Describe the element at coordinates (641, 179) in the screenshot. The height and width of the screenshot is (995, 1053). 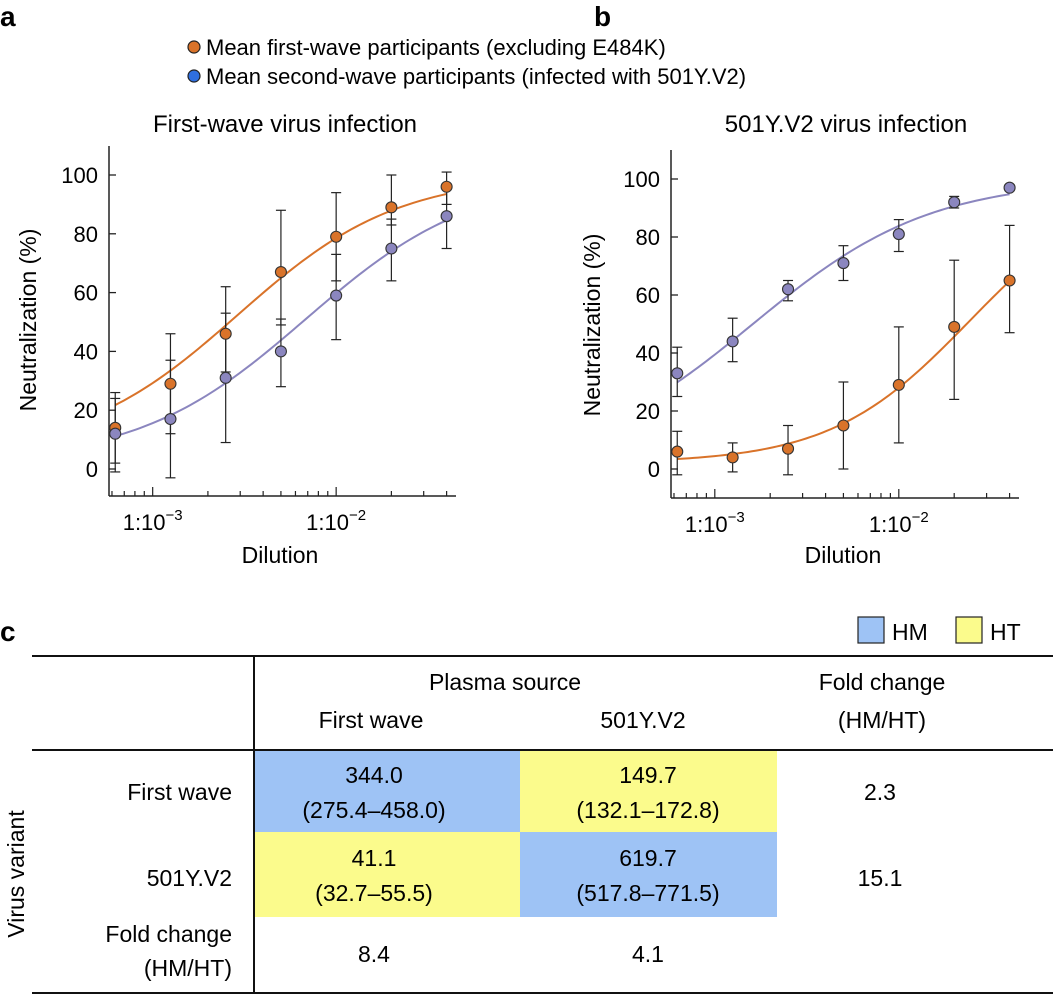
I see `chart-b-ytick-label: 100` at that location.